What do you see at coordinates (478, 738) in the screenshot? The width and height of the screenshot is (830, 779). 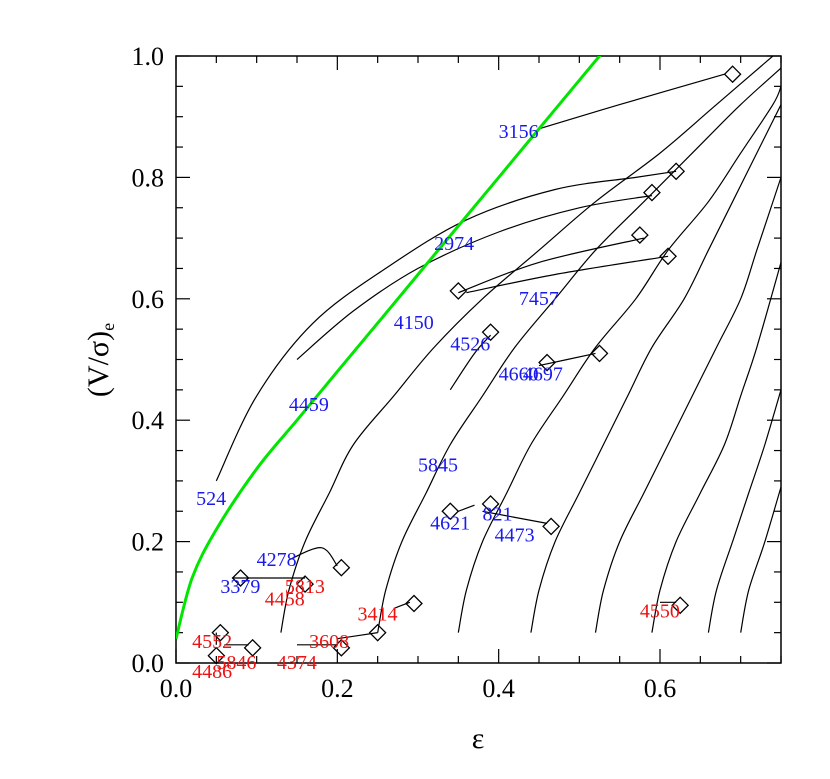 I see `x-axis-label: ε` at bounding box center [478, 738].